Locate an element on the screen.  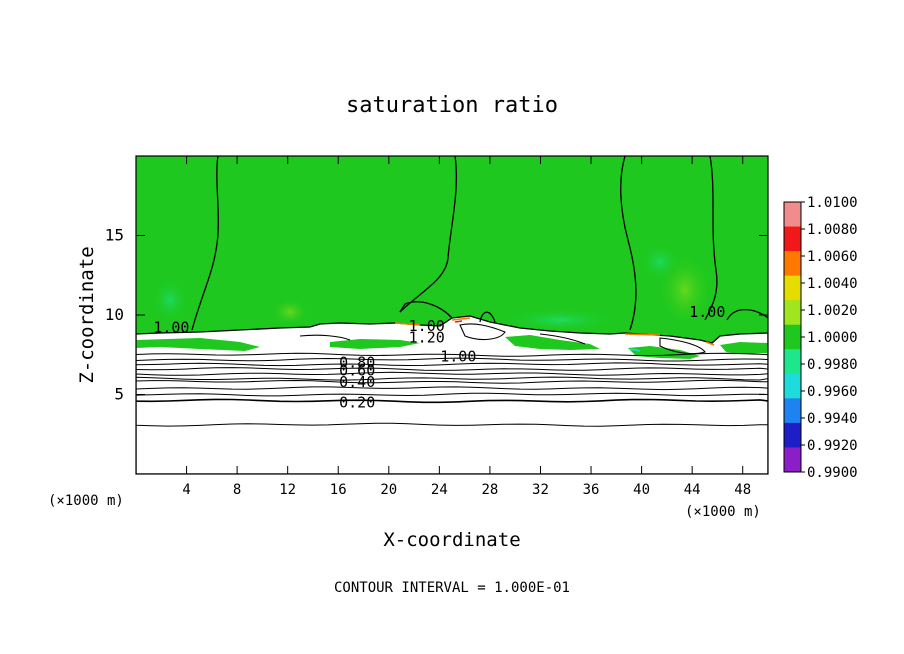
colorbar-tick-label: 1.0020 is located at coordinates (832, 311).